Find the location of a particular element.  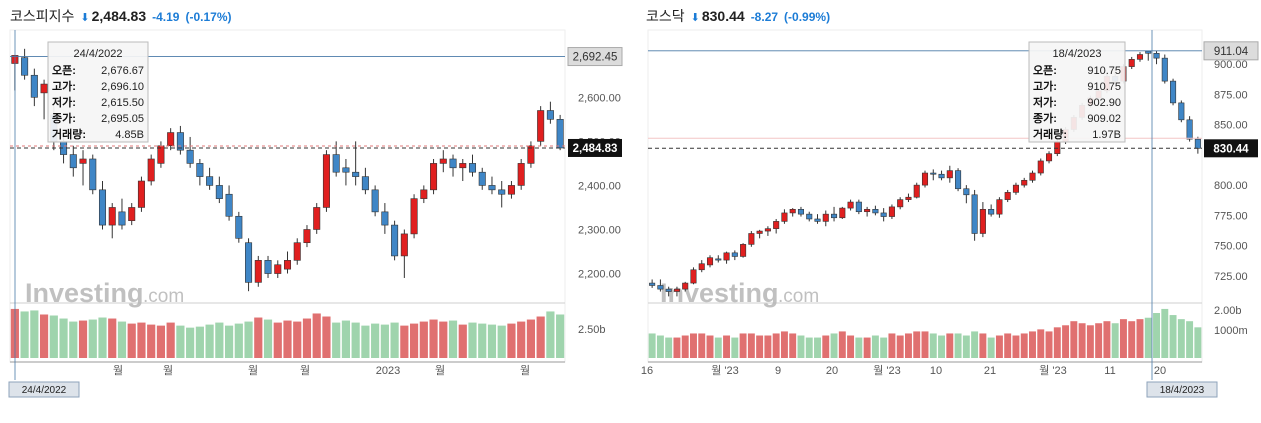

kospi-price: 2,484.83 is located at coordinates (119, 16).